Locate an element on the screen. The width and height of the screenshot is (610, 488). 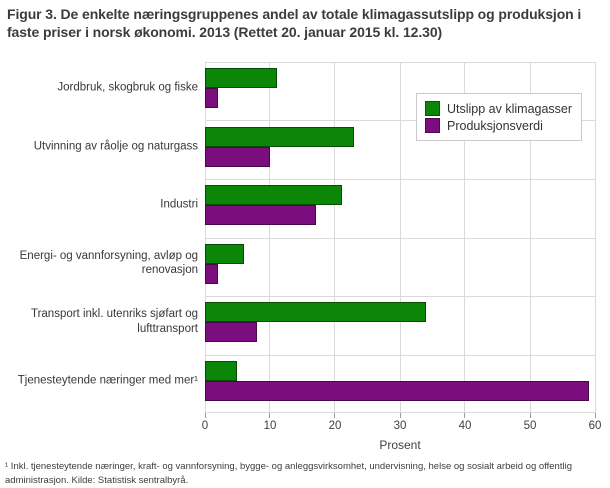
category-label: Utvinning av råolje og naturgass is located at coordinates (115, 146).